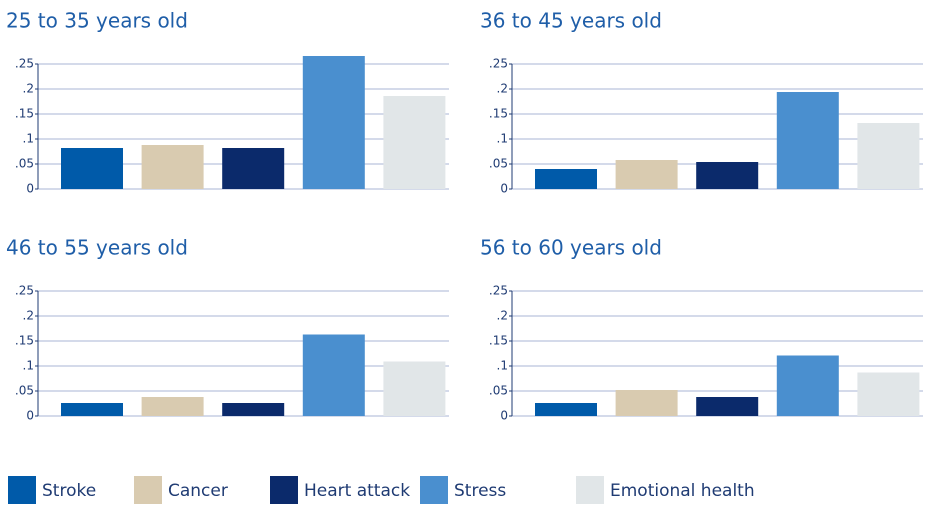 The image size is (925, 505). I want to click on legend-label: Heart attack, so click(357, 491).